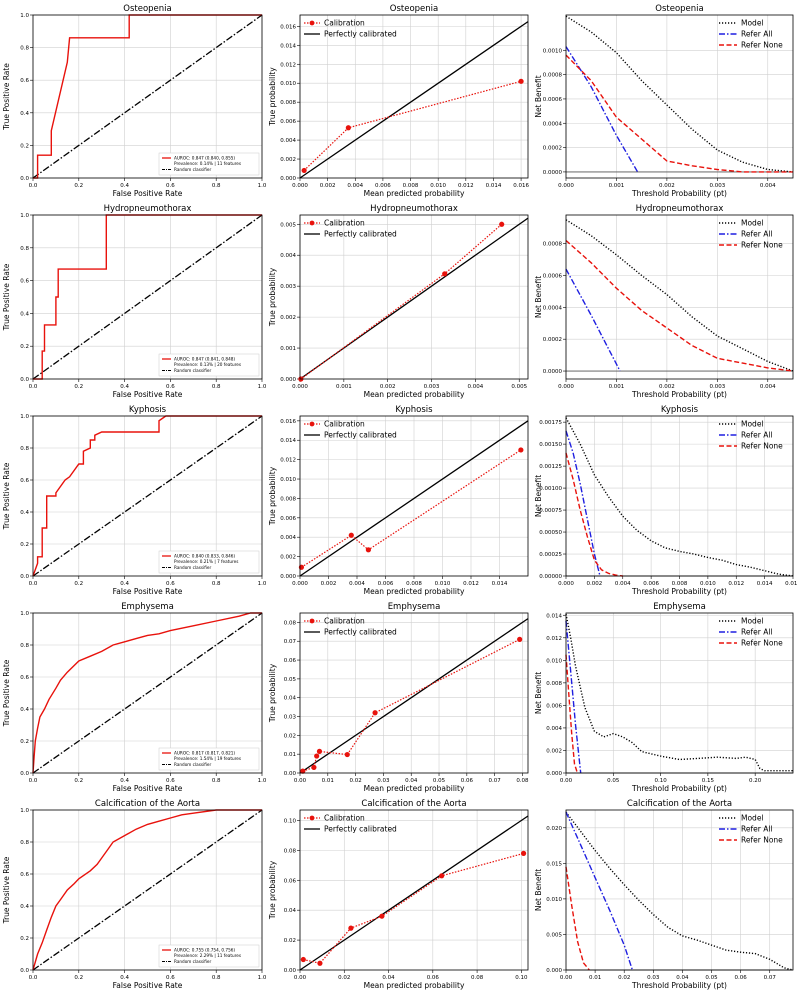  Describe the element at coordinates (360, 234) in the screenshot. I see `legend-perfect: Perfectly calibrated` at that location.